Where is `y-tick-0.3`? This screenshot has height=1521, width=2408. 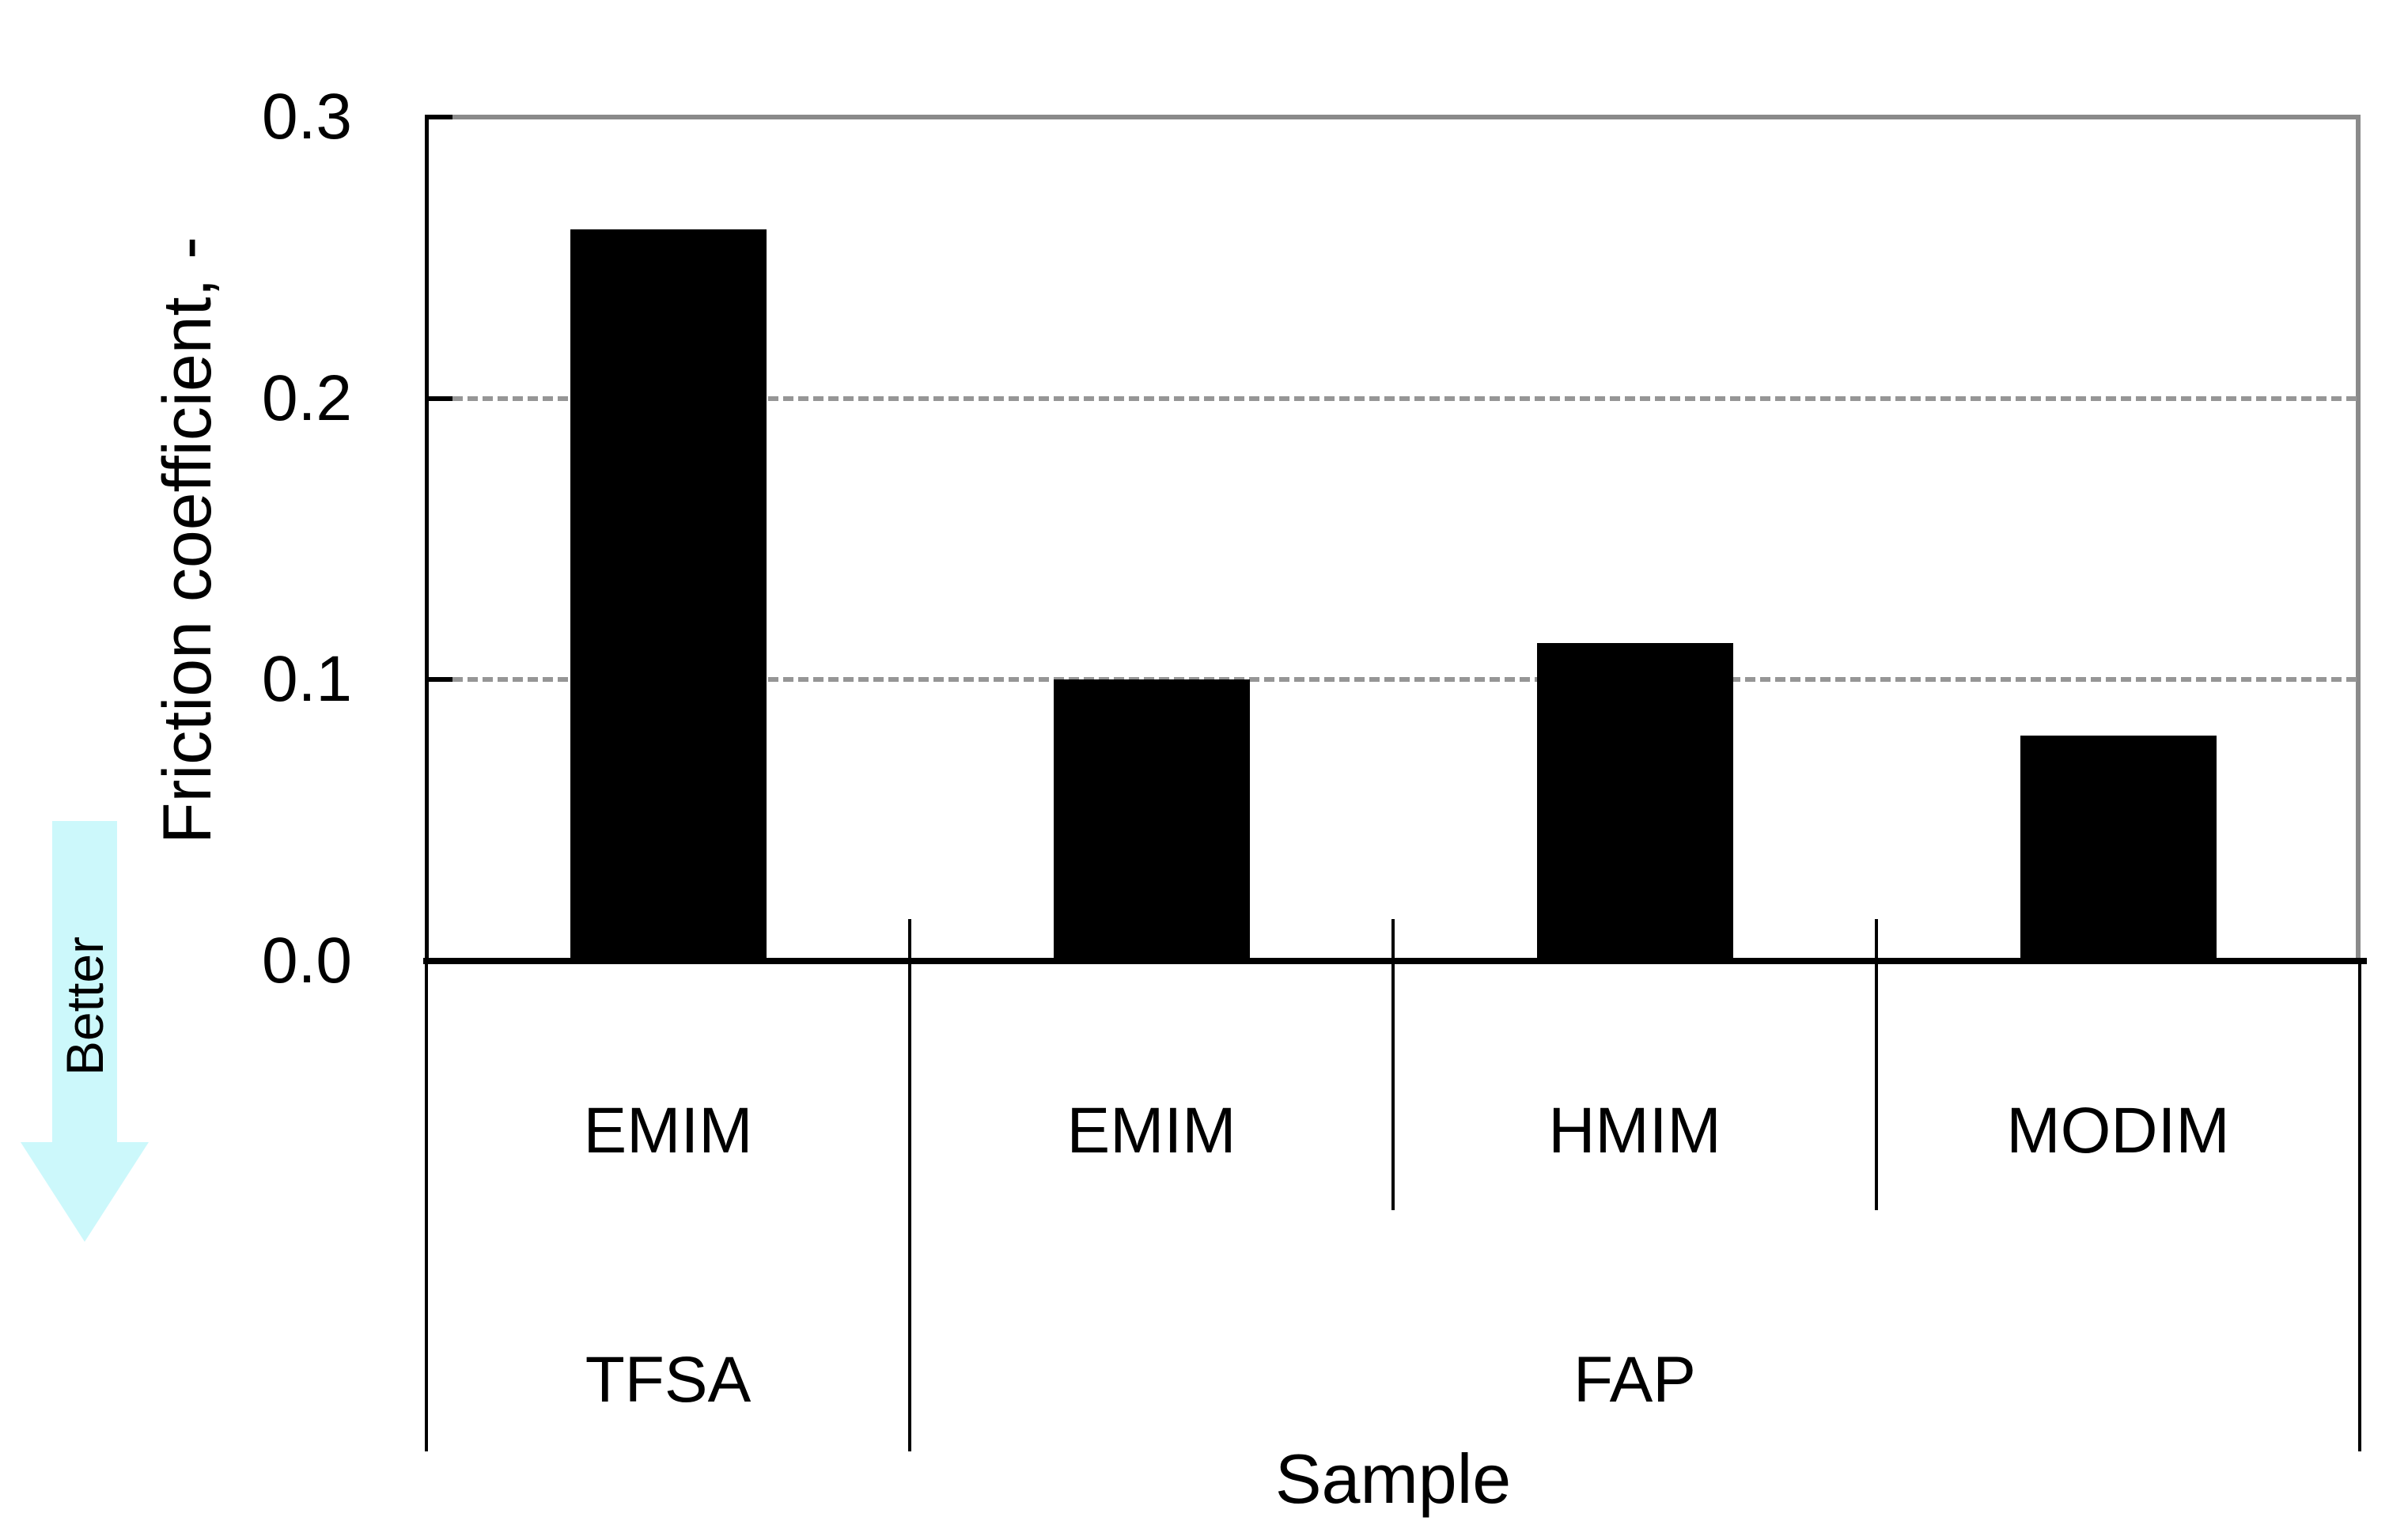 y-tick-0.3 is located at coordinates (439, 117).